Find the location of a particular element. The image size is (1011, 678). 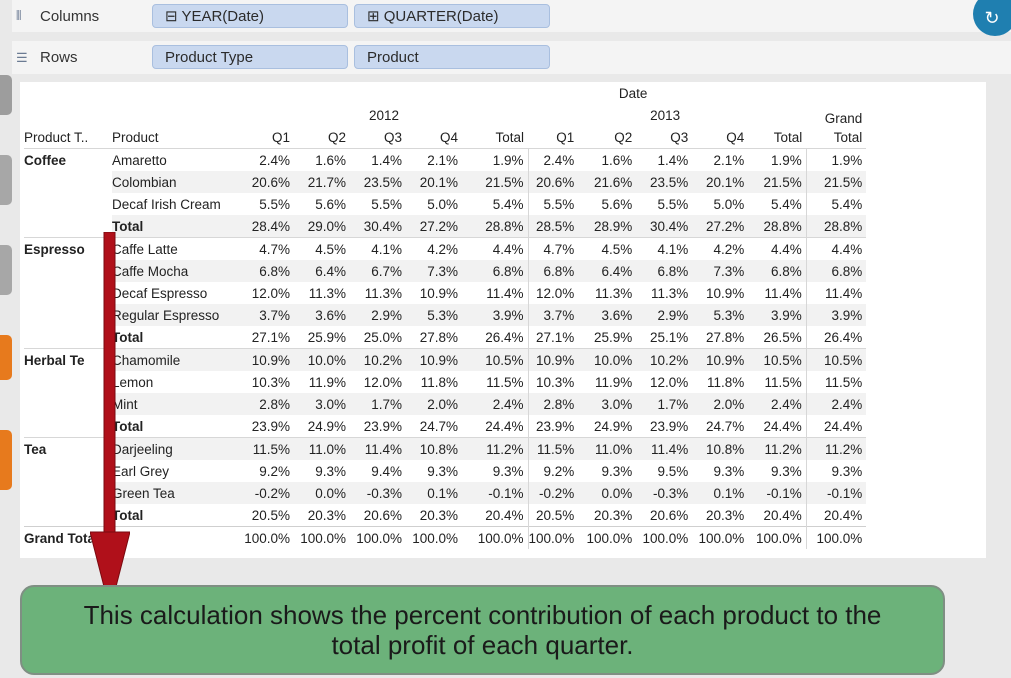

product-type-header: Product T.. is located at coordinates (56, 137).